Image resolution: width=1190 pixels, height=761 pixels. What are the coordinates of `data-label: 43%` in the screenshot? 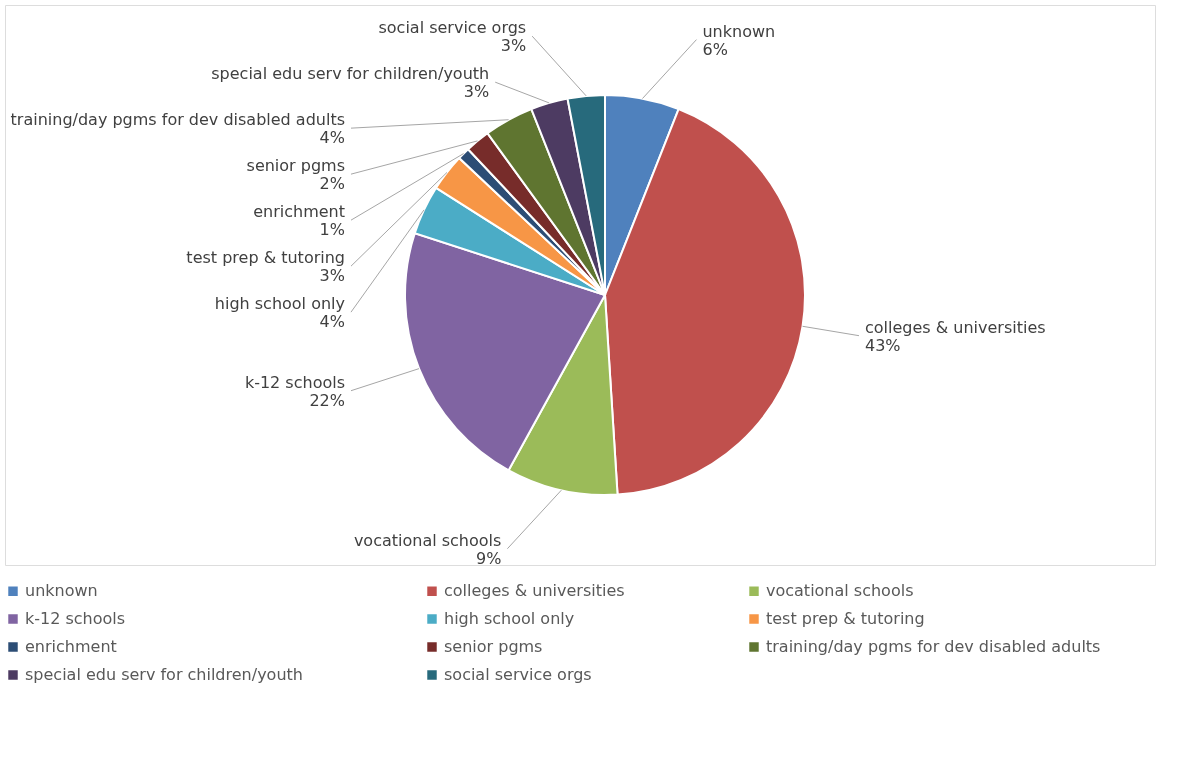 It's located at (883, 345).